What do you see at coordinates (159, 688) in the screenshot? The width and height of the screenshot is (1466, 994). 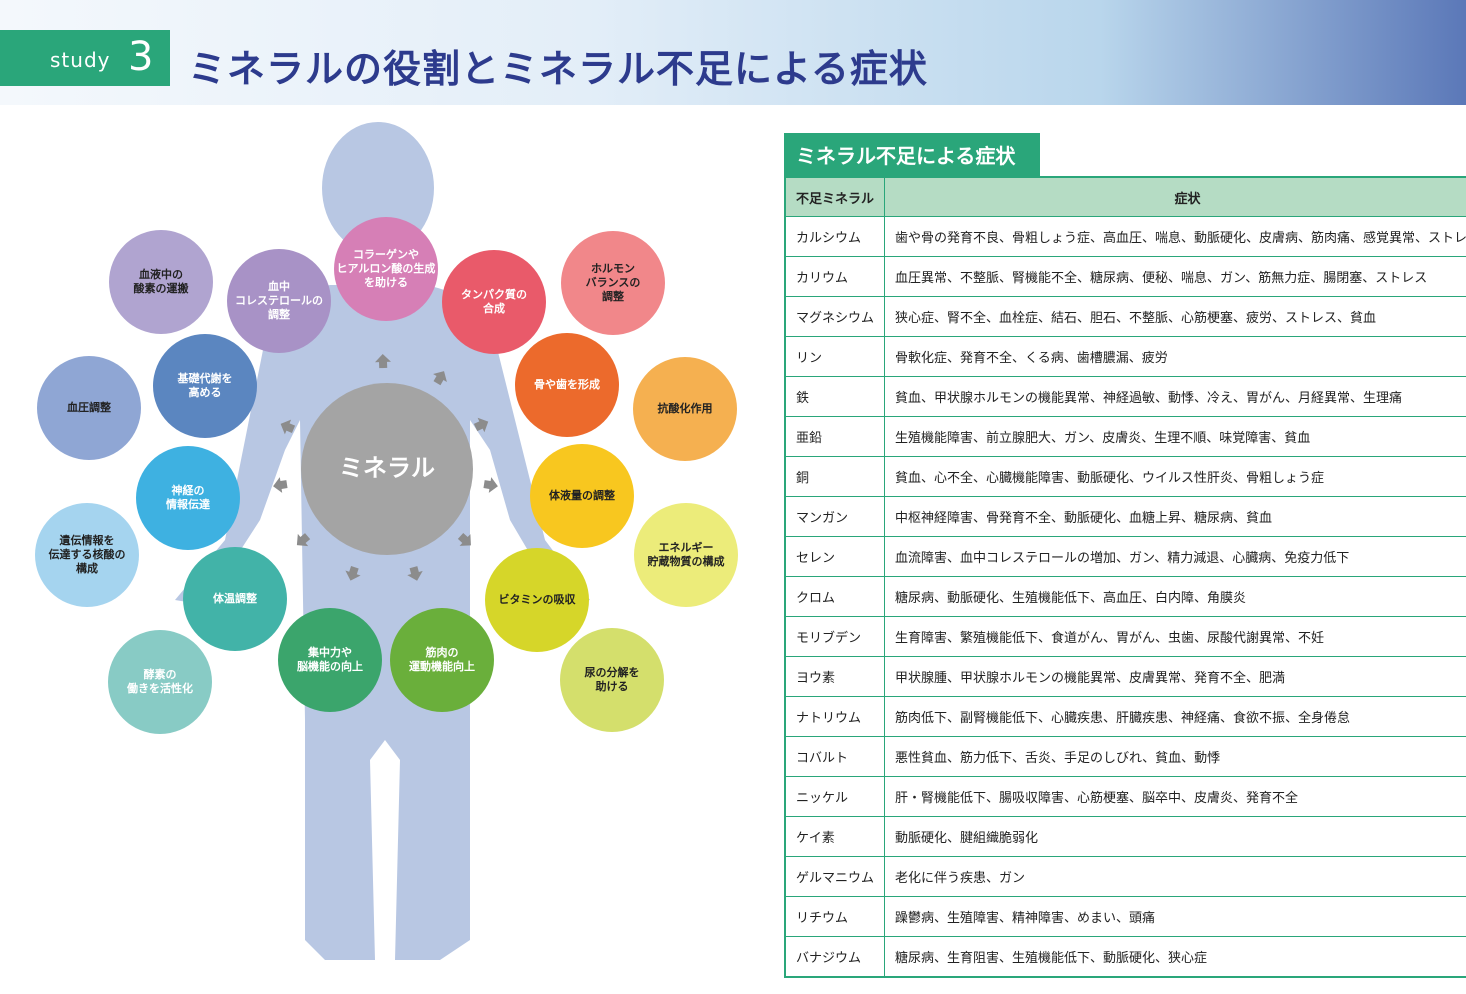 I see `role-label: 働きを活性化` at bounding box center [159, 688].